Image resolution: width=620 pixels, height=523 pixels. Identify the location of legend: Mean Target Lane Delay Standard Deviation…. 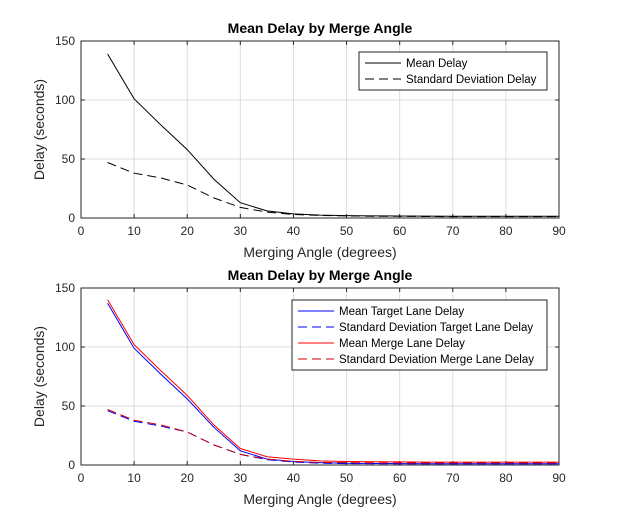
(419, 335).